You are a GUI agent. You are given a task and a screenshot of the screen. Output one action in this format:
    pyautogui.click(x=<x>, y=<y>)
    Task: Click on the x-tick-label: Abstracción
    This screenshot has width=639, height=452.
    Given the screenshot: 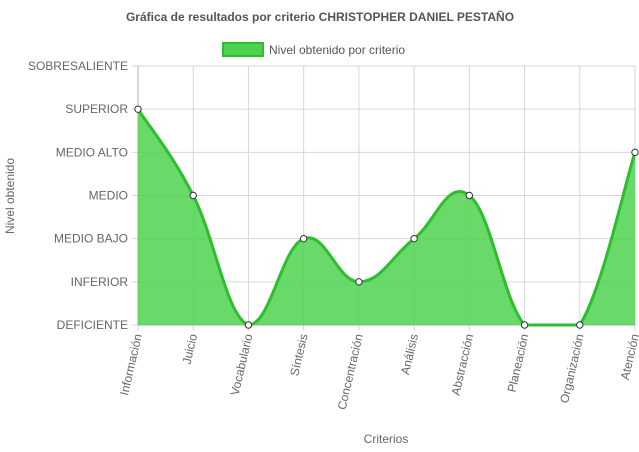 What is the action you would take?
    pyautogui.click(x=463, y=365)
    